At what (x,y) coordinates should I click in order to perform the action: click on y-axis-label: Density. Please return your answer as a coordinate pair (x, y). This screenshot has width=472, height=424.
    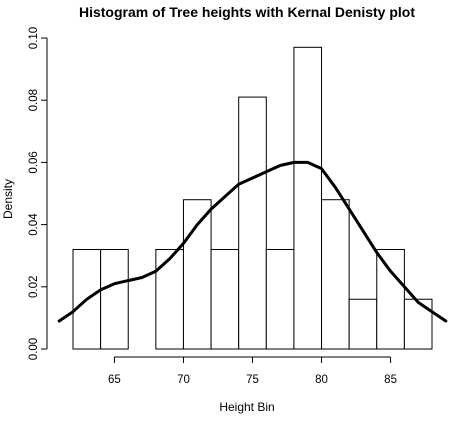
    Looking at the image, I should click on (8, 199).